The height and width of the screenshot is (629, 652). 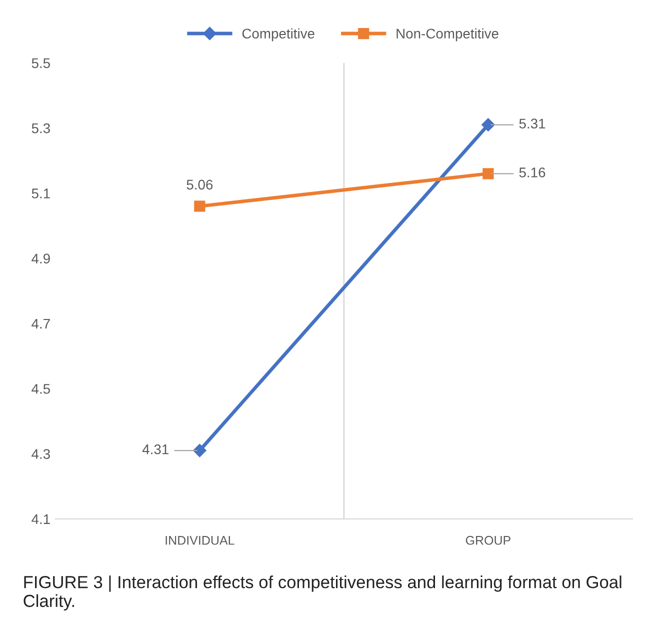 What do you see at coordinates (41, 519) in the screenshot?
I see `y-tick-label: 4.1` at bounding box center [41, 519].